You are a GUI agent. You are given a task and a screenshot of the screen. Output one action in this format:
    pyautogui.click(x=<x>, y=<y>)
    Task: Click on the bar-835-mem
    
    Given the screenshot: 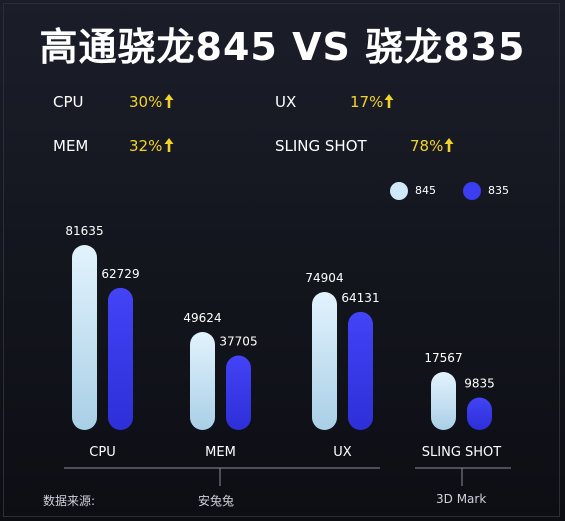 What is the action you would take?
    pyautogui.click(x=238, y=392)
    